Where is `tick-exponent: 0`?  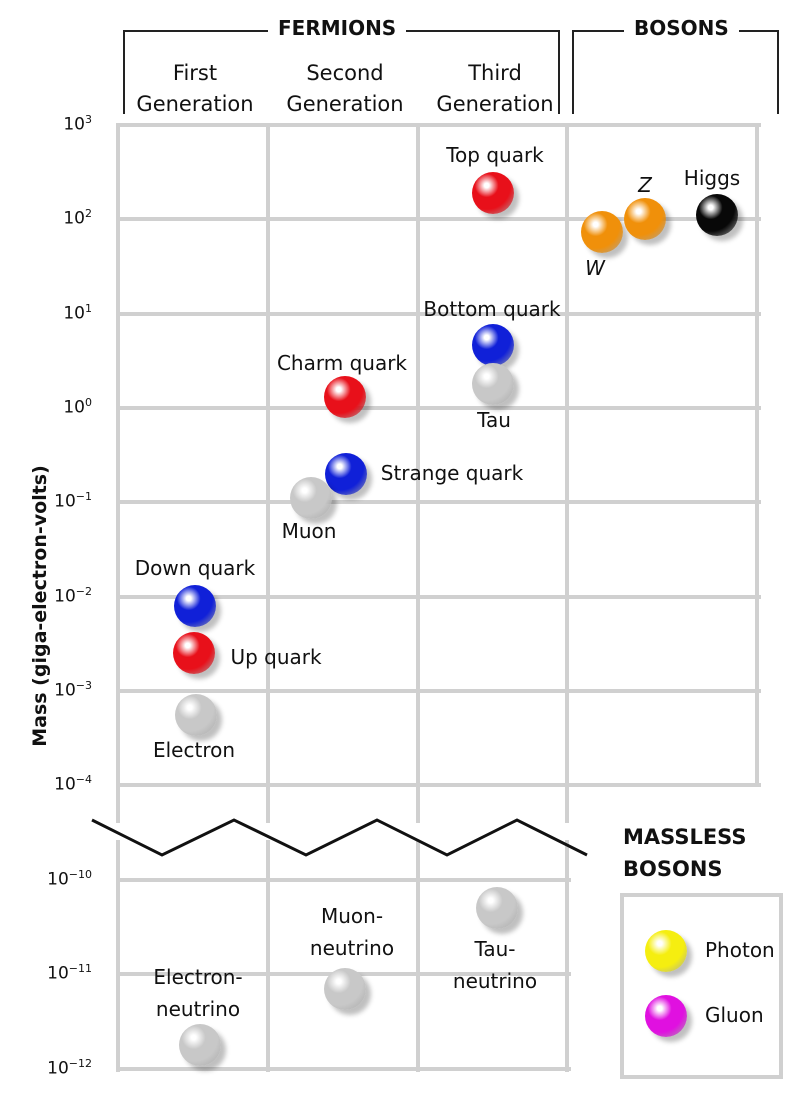
tick-exponent: 0 is located at coordinates (88, 402).